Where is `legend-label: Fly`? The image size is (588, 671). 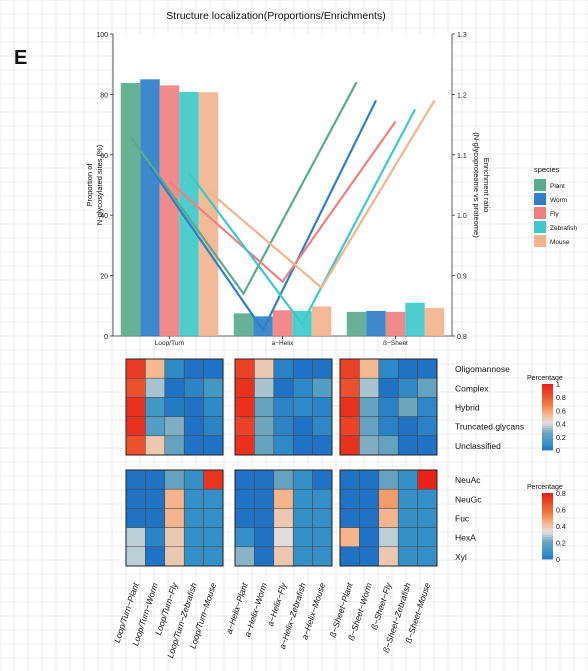
legend-label: Fly is located at coordinates (554, 214).